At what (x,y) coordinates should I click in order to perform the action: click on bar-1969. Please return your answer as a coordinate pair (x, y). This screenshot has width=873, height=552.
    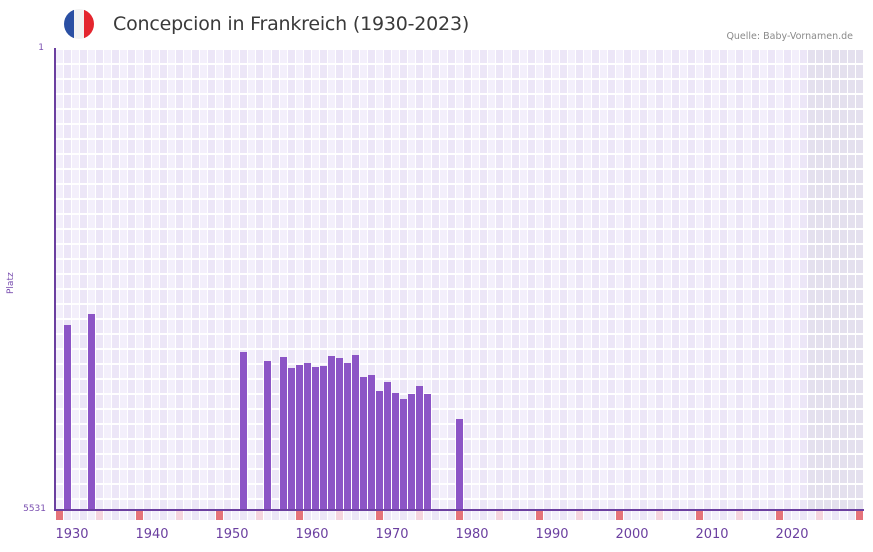
    Looking at the image, I should click on (371, 442).